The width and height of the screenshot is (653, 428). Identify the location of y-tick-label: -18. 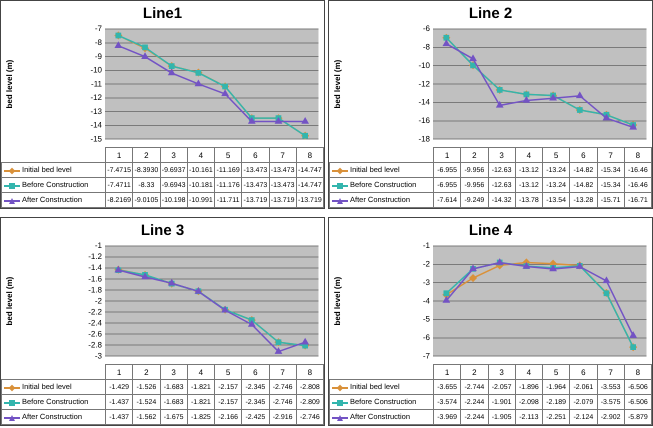
(424, 139).